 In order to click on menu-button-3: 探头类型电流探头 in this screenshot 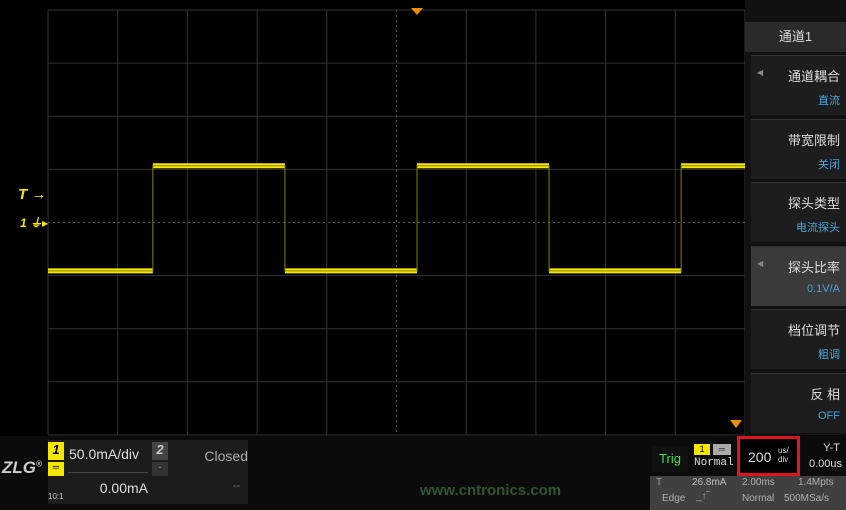, I will do `click(798, 212)`.